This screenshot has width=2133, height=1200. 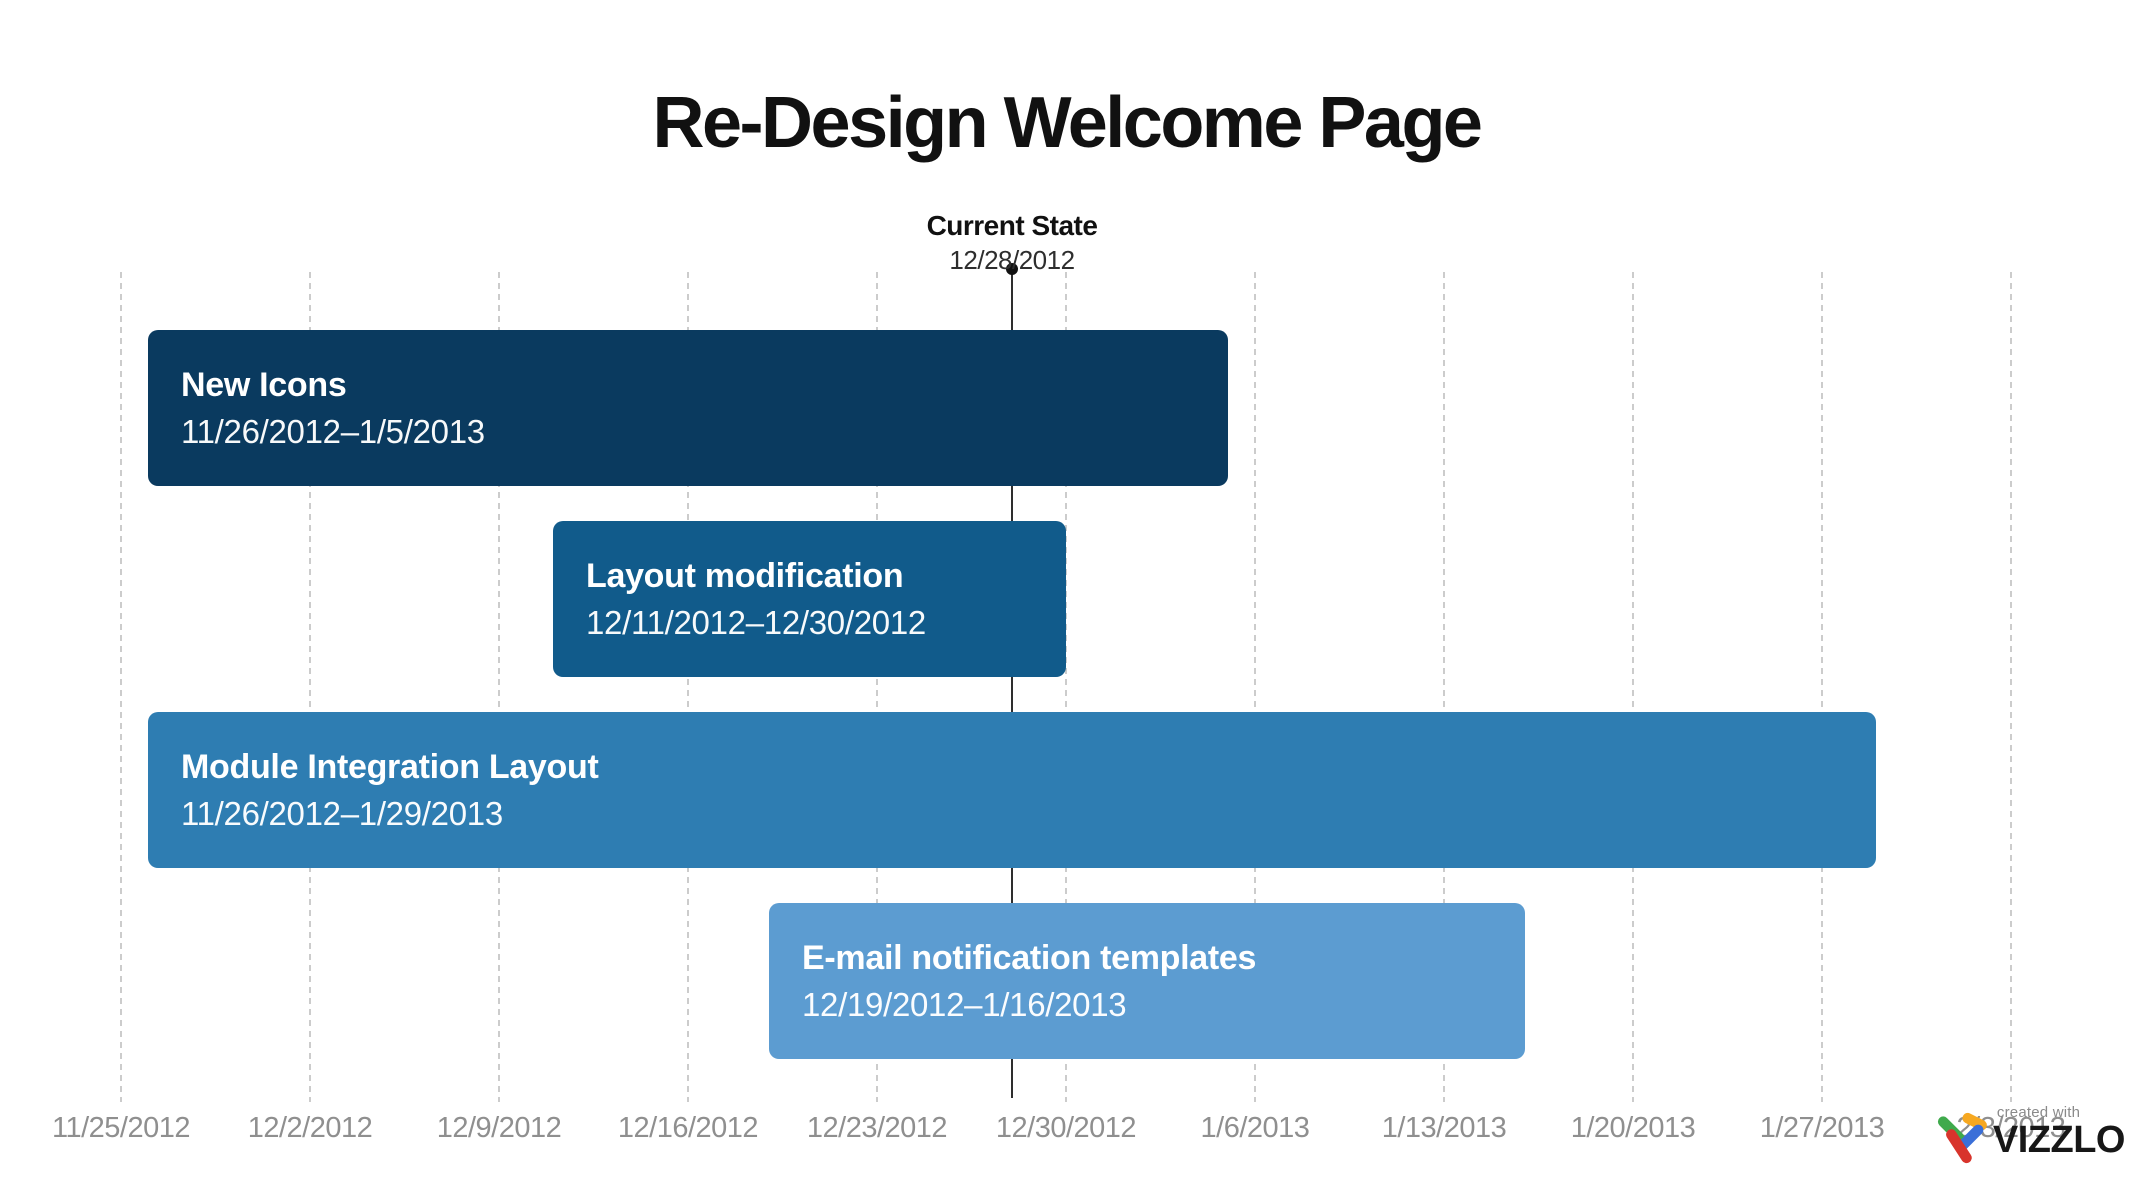 I want to click on current-state-marker-line, so click(x=1012, y=683).